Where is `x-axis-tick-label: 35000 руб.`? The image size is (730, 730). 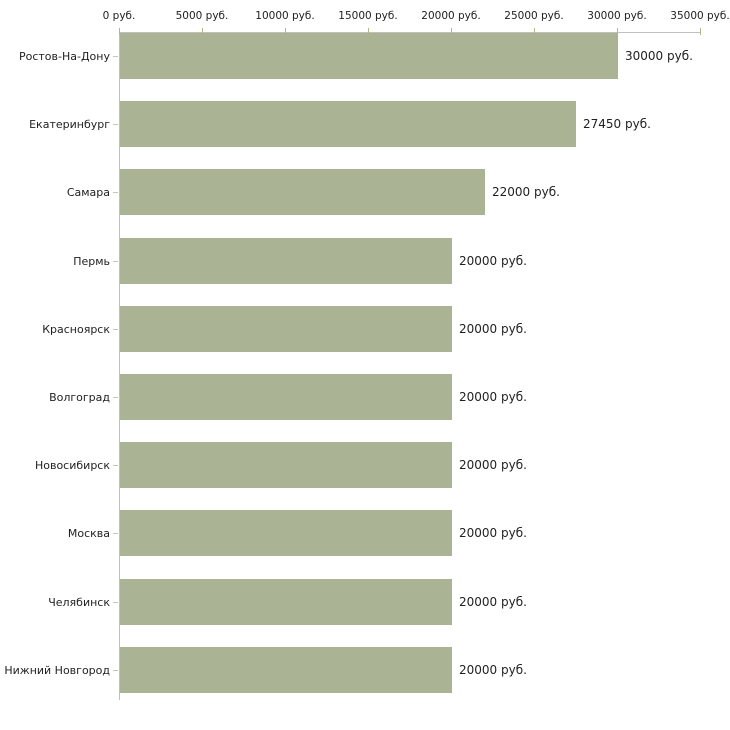 x-axis-tick-label: 35000 руб. is located at coordinates (700, 16).